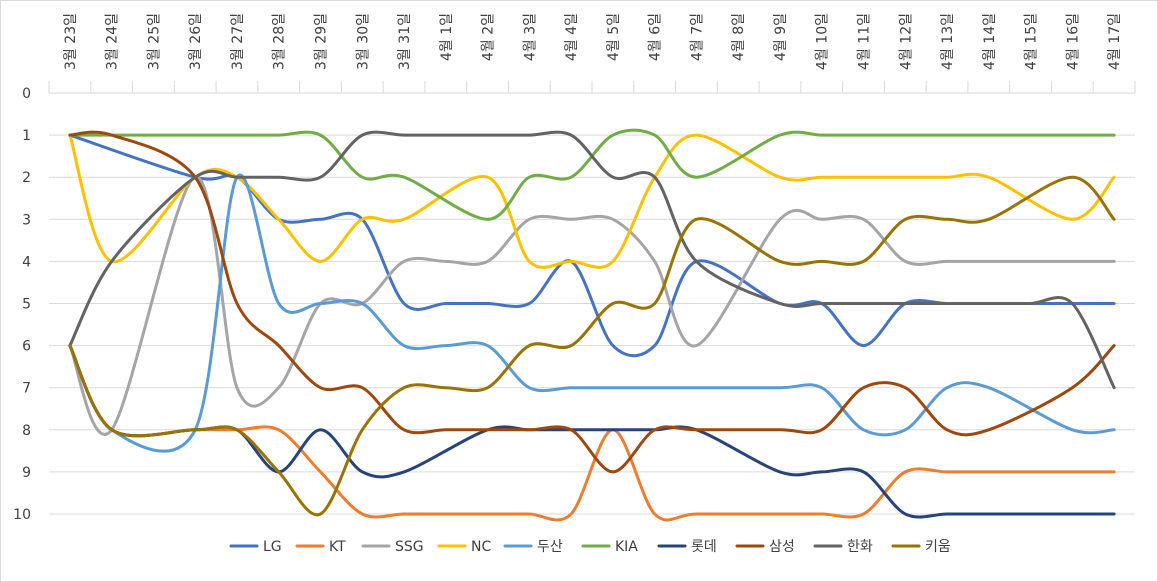 Image resolution: width=1158 pixels, height=582 pixels. What do you see at coordinates (26, 389) in the screenshot?
I see `y-tick-label: 7` at bounding box center [26, 389].